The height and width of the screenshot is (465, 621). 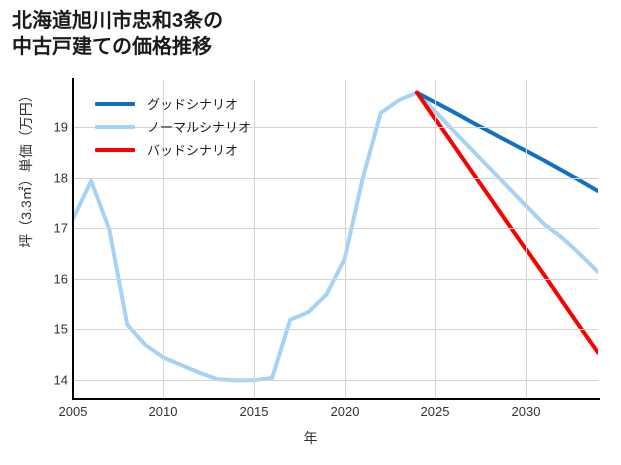 I want to click on gridline-x-2010, so click(x=163, y=239).